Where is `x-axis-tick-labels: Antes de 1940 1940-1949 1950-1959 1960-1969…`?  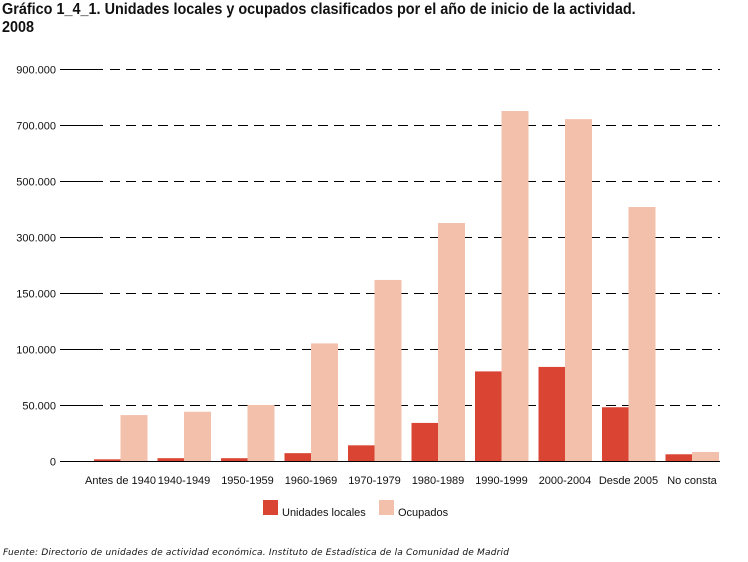
x-axis-tick-labels: Antes de 1940 1940-1949 1950-1959 1960-1969… is located at coordinates (401, 481).